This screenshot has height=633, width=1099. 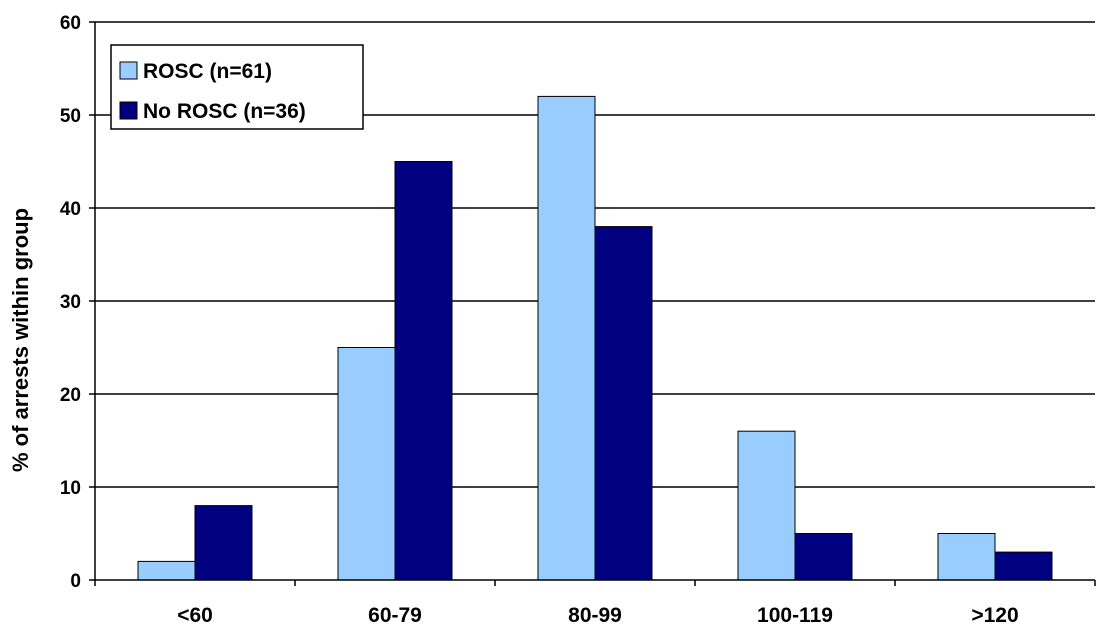 I want to click on x-tick-label: <60, so click(x=195, y=615).